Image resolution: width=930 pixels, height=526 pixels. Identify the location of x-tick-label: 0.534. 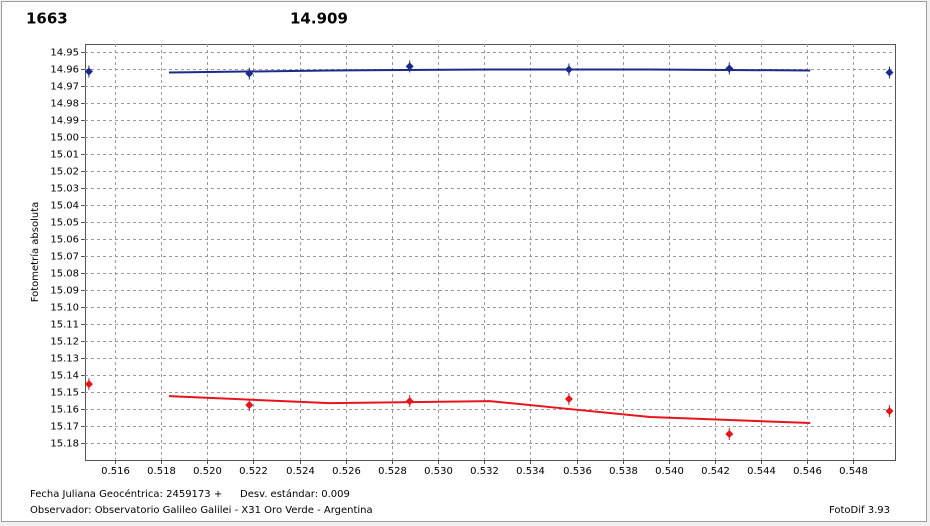
(530, 471).